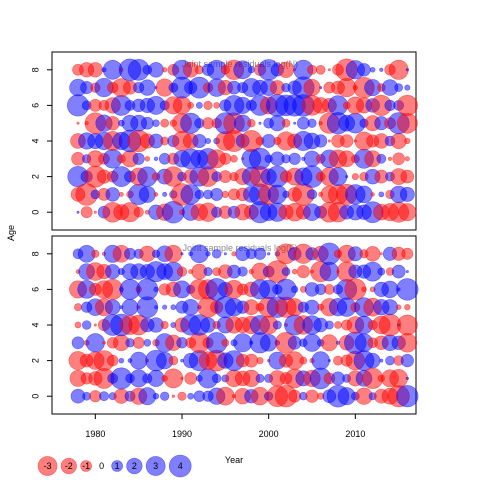 This screenshot has height=480, width=480. I want to click on size-legend: -3 -2 -1 0 1 2 3 4, so click(114, 466).